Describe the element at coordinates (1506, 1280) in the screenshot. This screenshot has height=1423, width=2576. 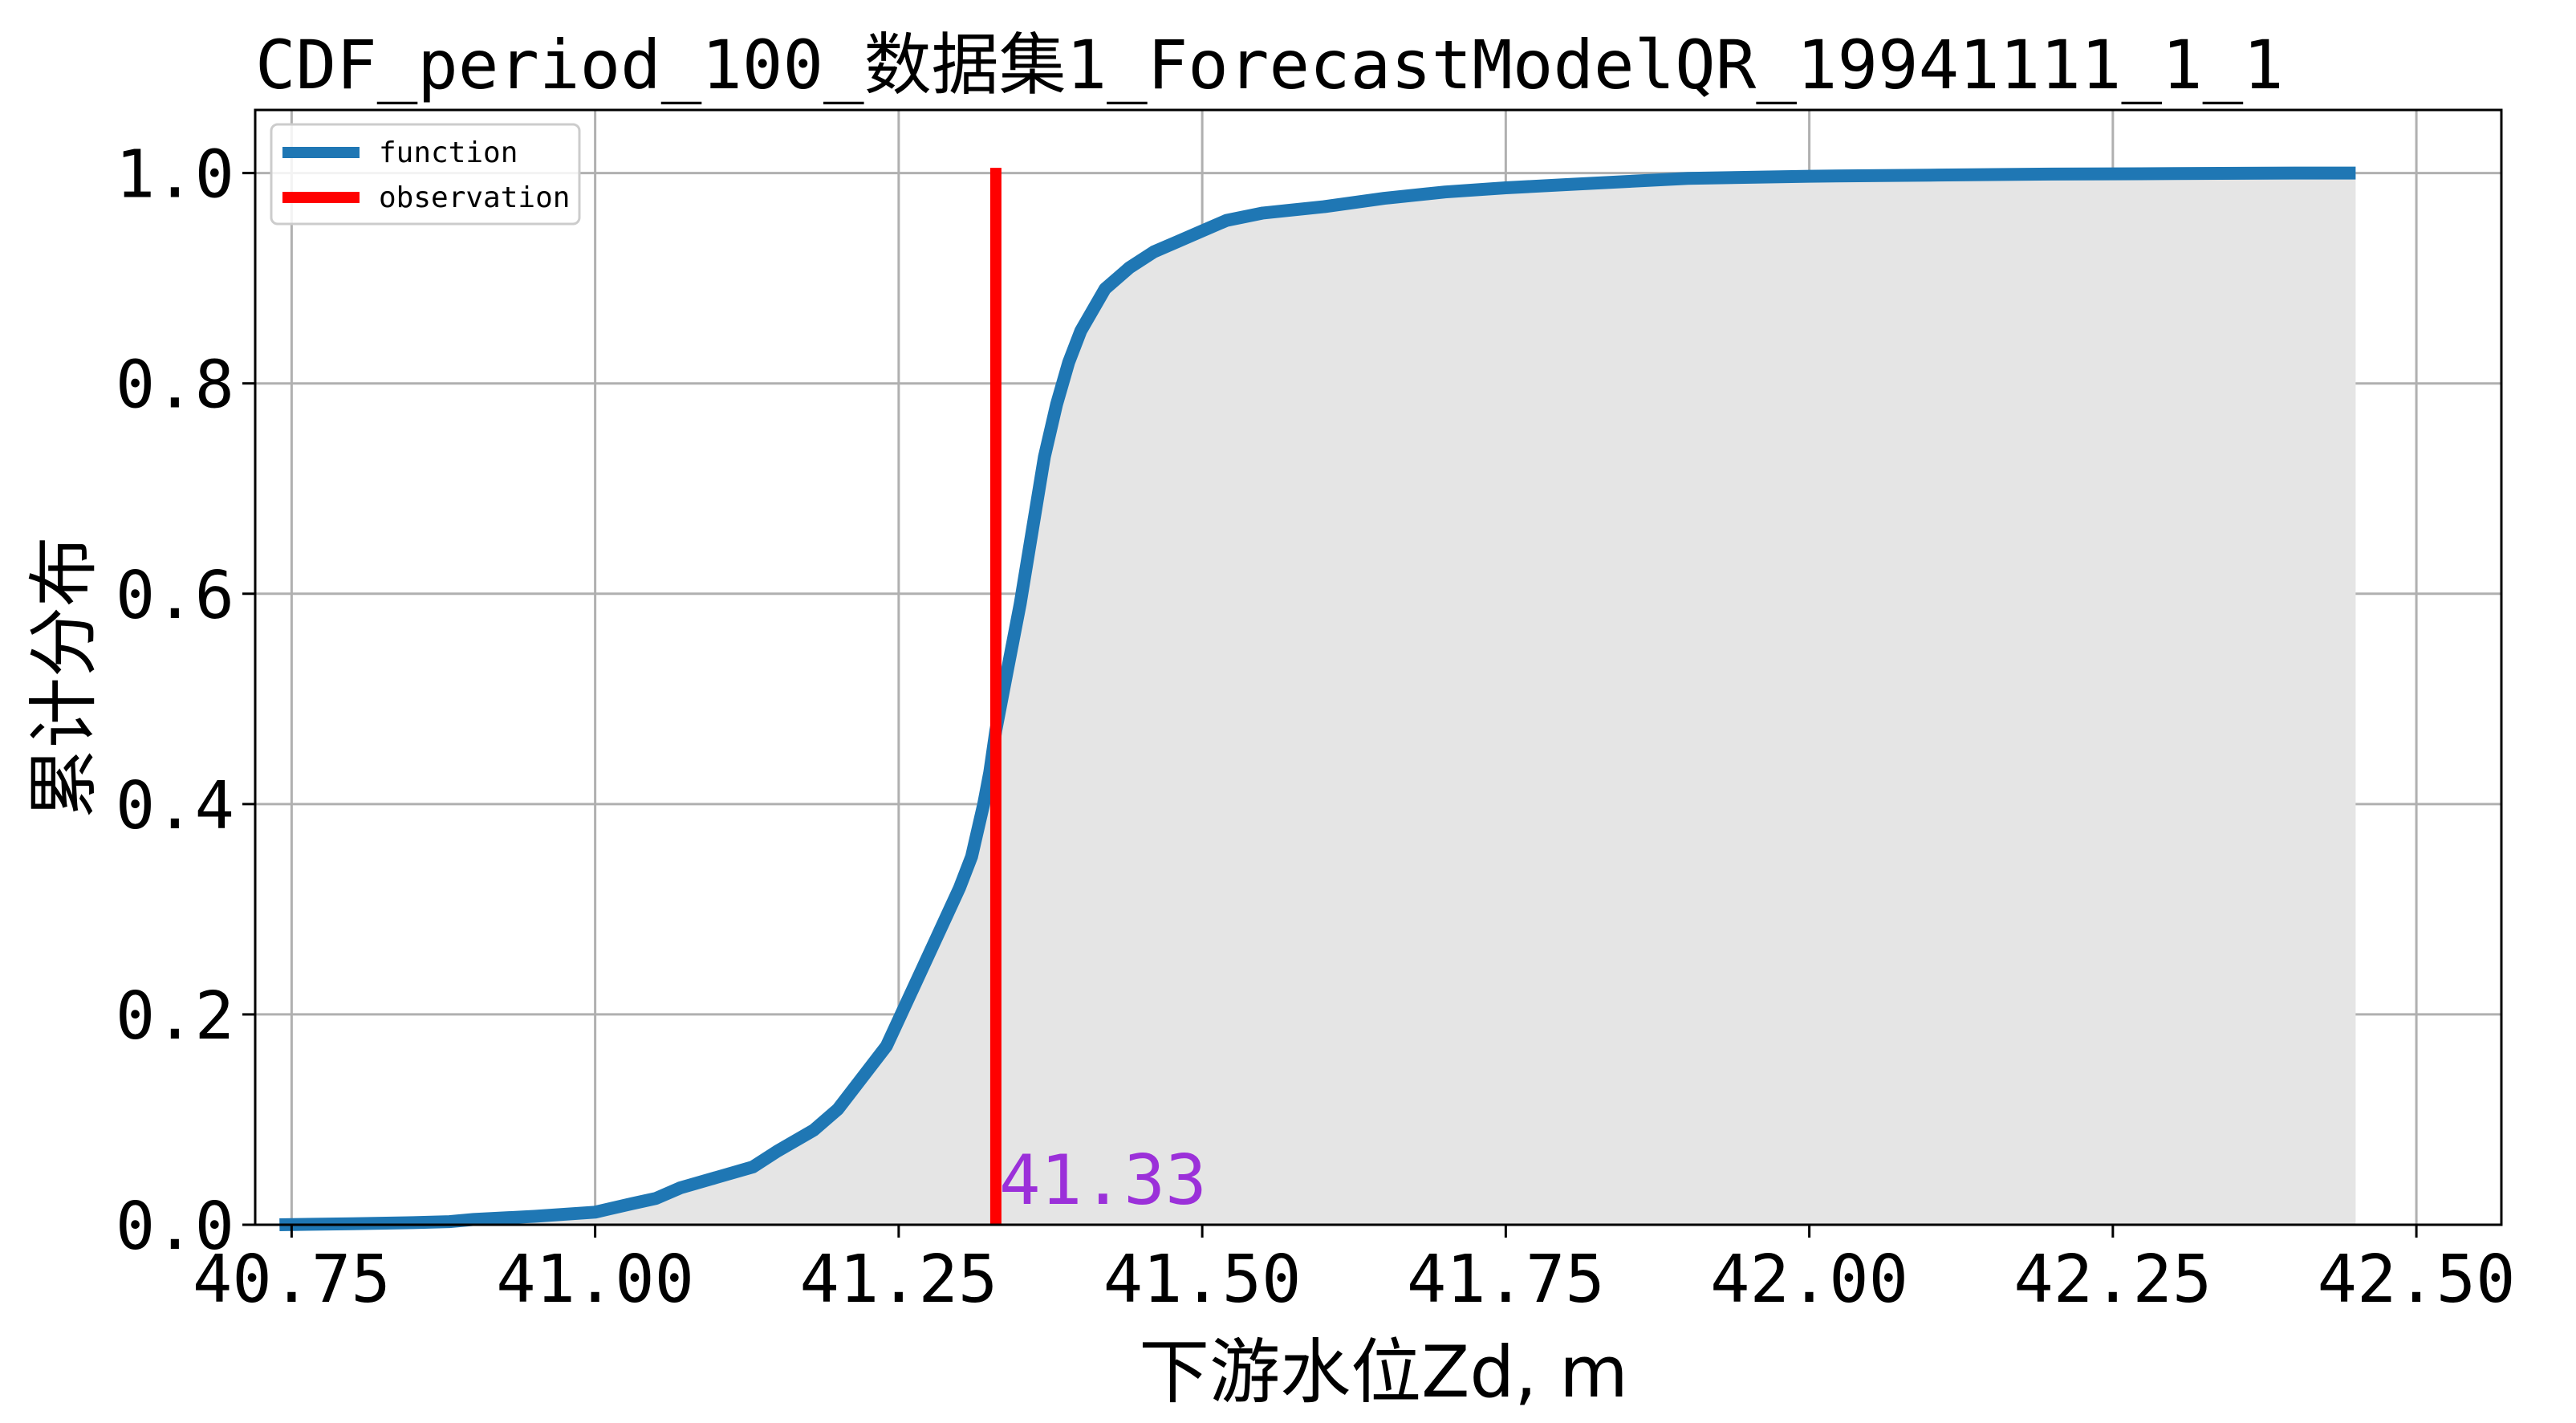
I see `x-tick-label: 41.75` at that location.